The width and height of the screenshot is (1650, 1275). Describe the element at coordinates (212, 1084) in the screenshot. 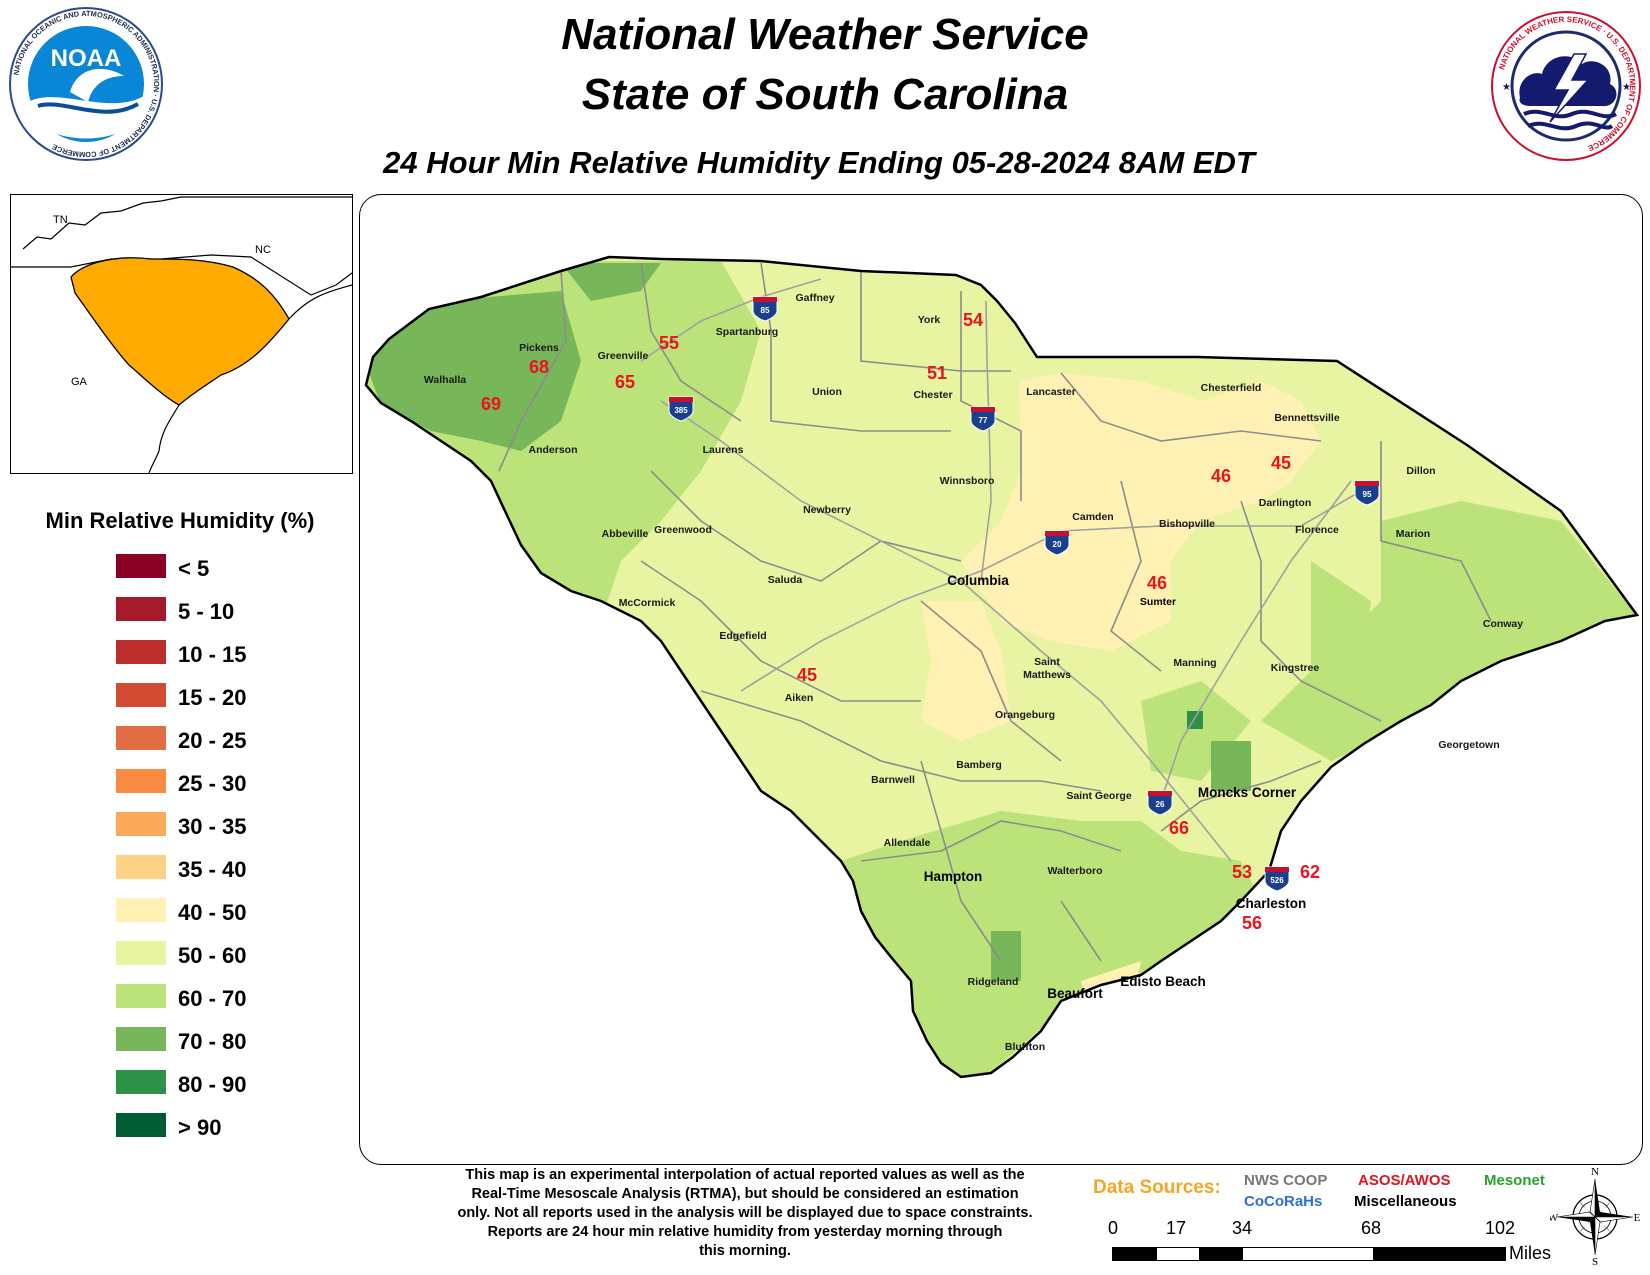

I see `legend-label: 80 - 90` at that location.